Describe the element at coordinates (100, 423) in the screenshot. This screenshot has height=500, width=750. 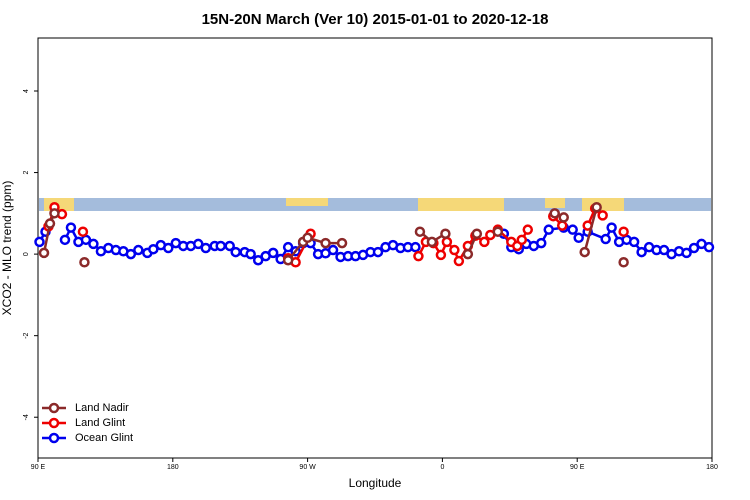
I see `legend-label: Land Glint` at that location.